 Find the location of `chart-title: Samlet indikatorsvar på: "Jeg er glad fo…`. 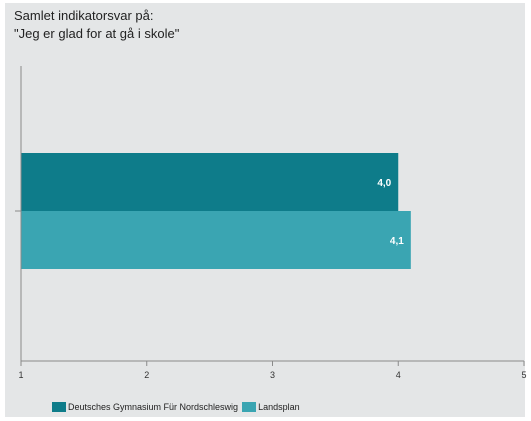

chart-title: Samlet indikatorsvar på: "Jeg er glad fo… is located at coordinates (96, 25).